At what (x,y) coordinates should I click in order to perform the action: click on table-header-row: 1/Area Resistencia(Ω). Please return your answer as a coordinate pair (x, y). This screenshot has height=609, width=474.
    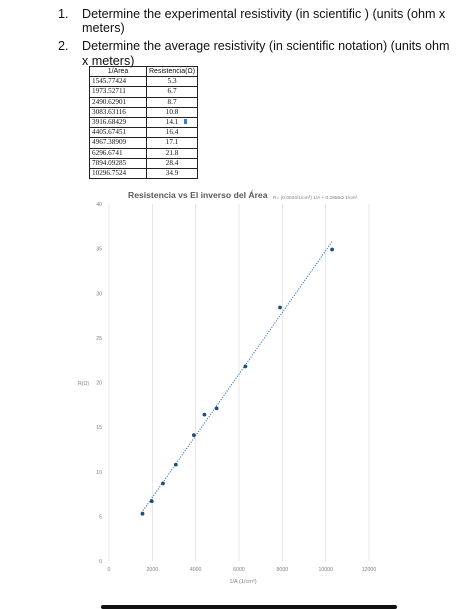
    Looking at the image, I should click on (144, 71).